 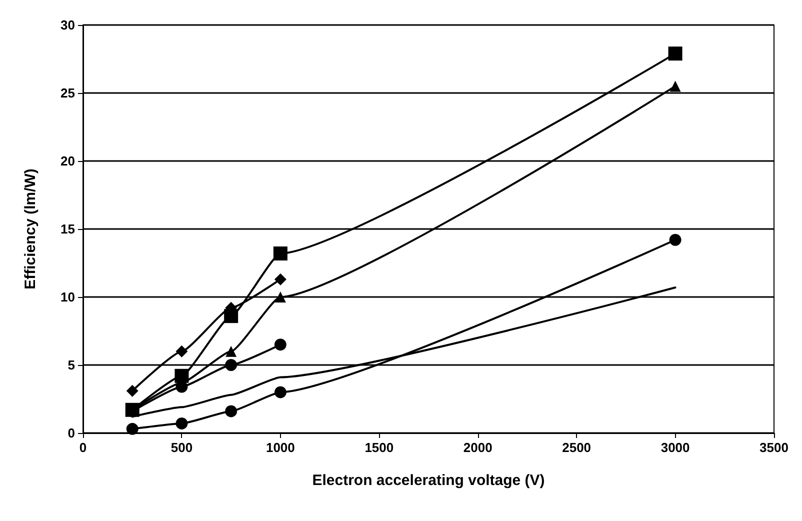 What do you see at coordinates (577, 447) in the screenshot?
I see `x-tick-label: 2500` at bounding box center [577, 447].